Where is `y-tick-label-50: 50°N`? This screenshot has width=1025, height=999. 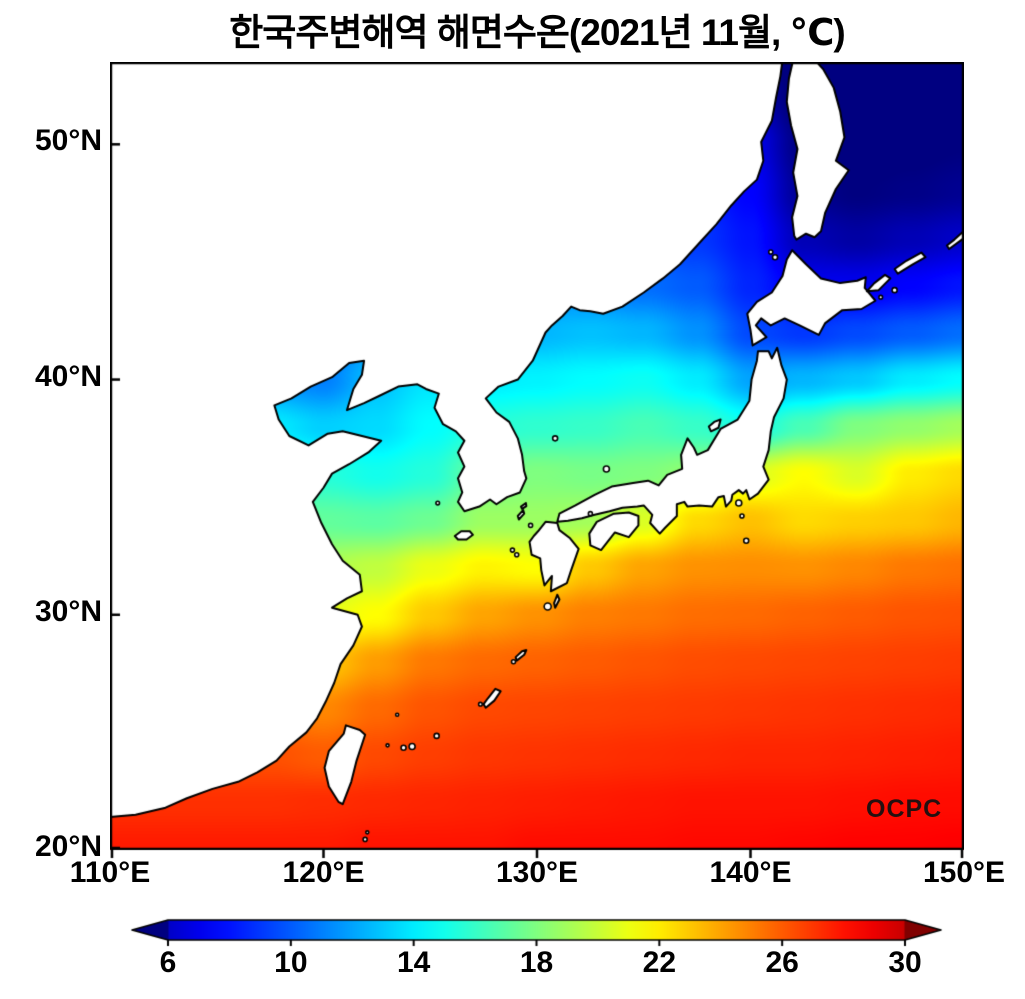 y-tick-label-50: 50°N is located at coordinates (68, 141).